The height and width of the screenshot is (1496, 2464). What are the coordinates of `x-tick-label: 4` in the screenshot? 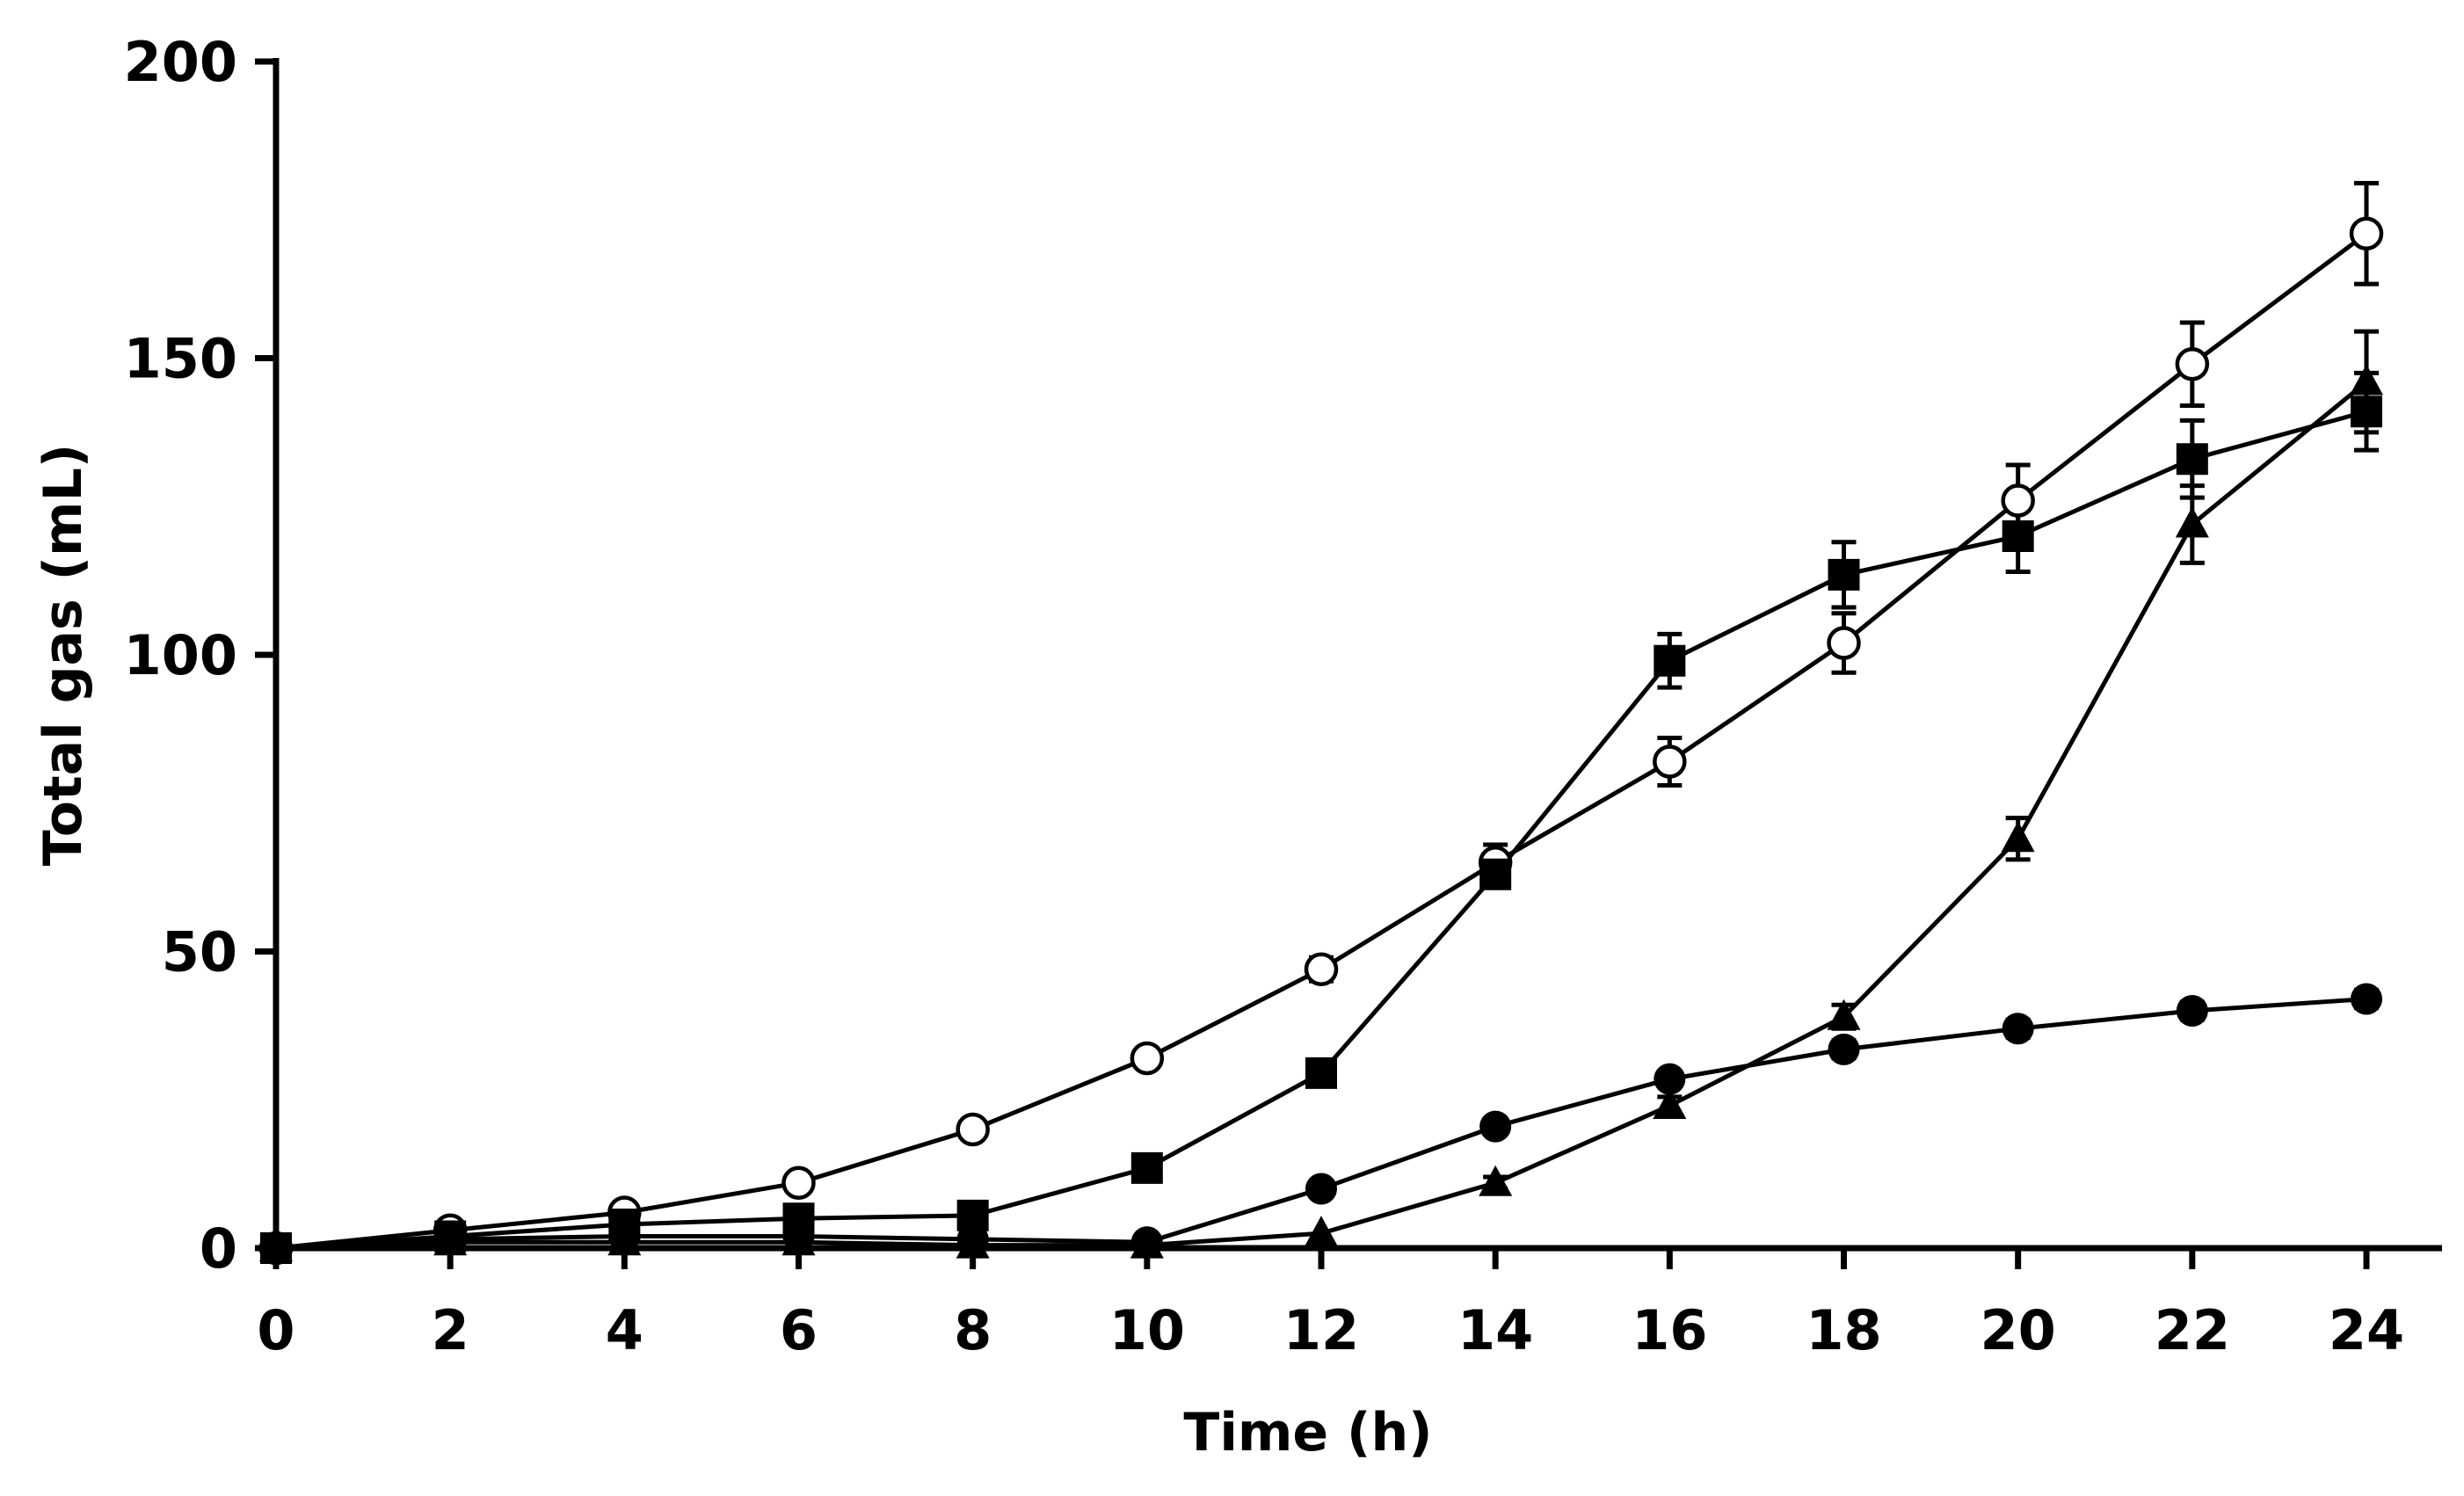 It's located at (624, 1330).